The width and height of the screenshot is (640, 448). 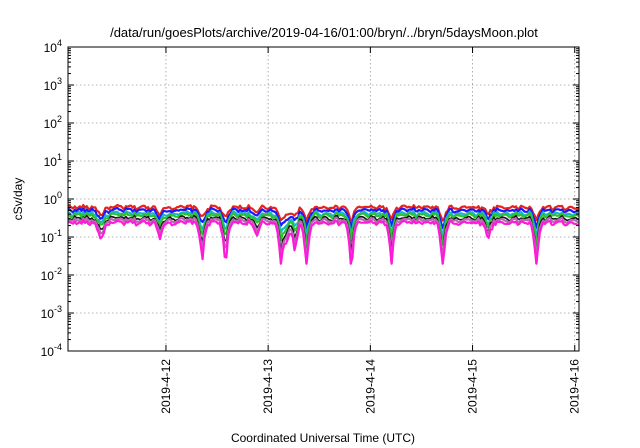 What do you see at coordinates (58, 233) in the screenshot?
I see `y-tick-exponent: -1` at bounding box center [58, 233].